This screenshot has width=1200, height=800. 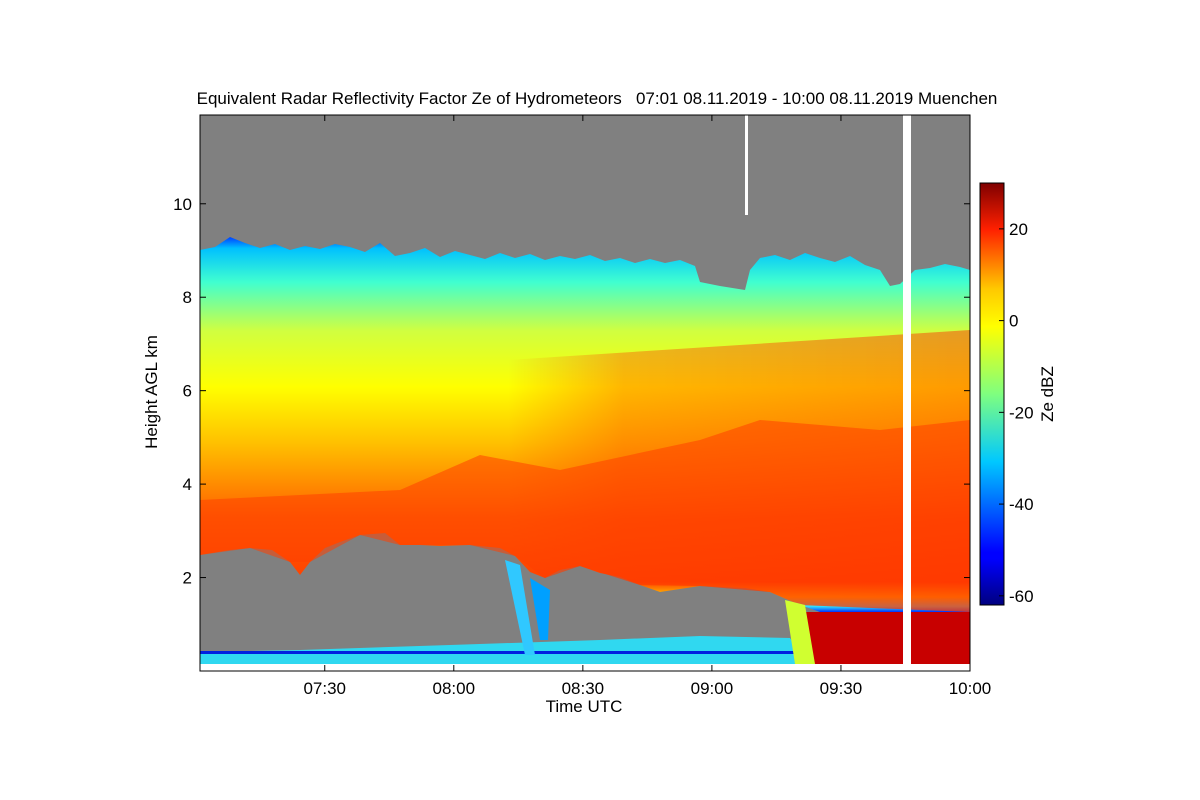 What do you see at coordinates (187, 578) in the screenshot?
I see `y-tick-label-0: 2` at bounding box center [187, 578].